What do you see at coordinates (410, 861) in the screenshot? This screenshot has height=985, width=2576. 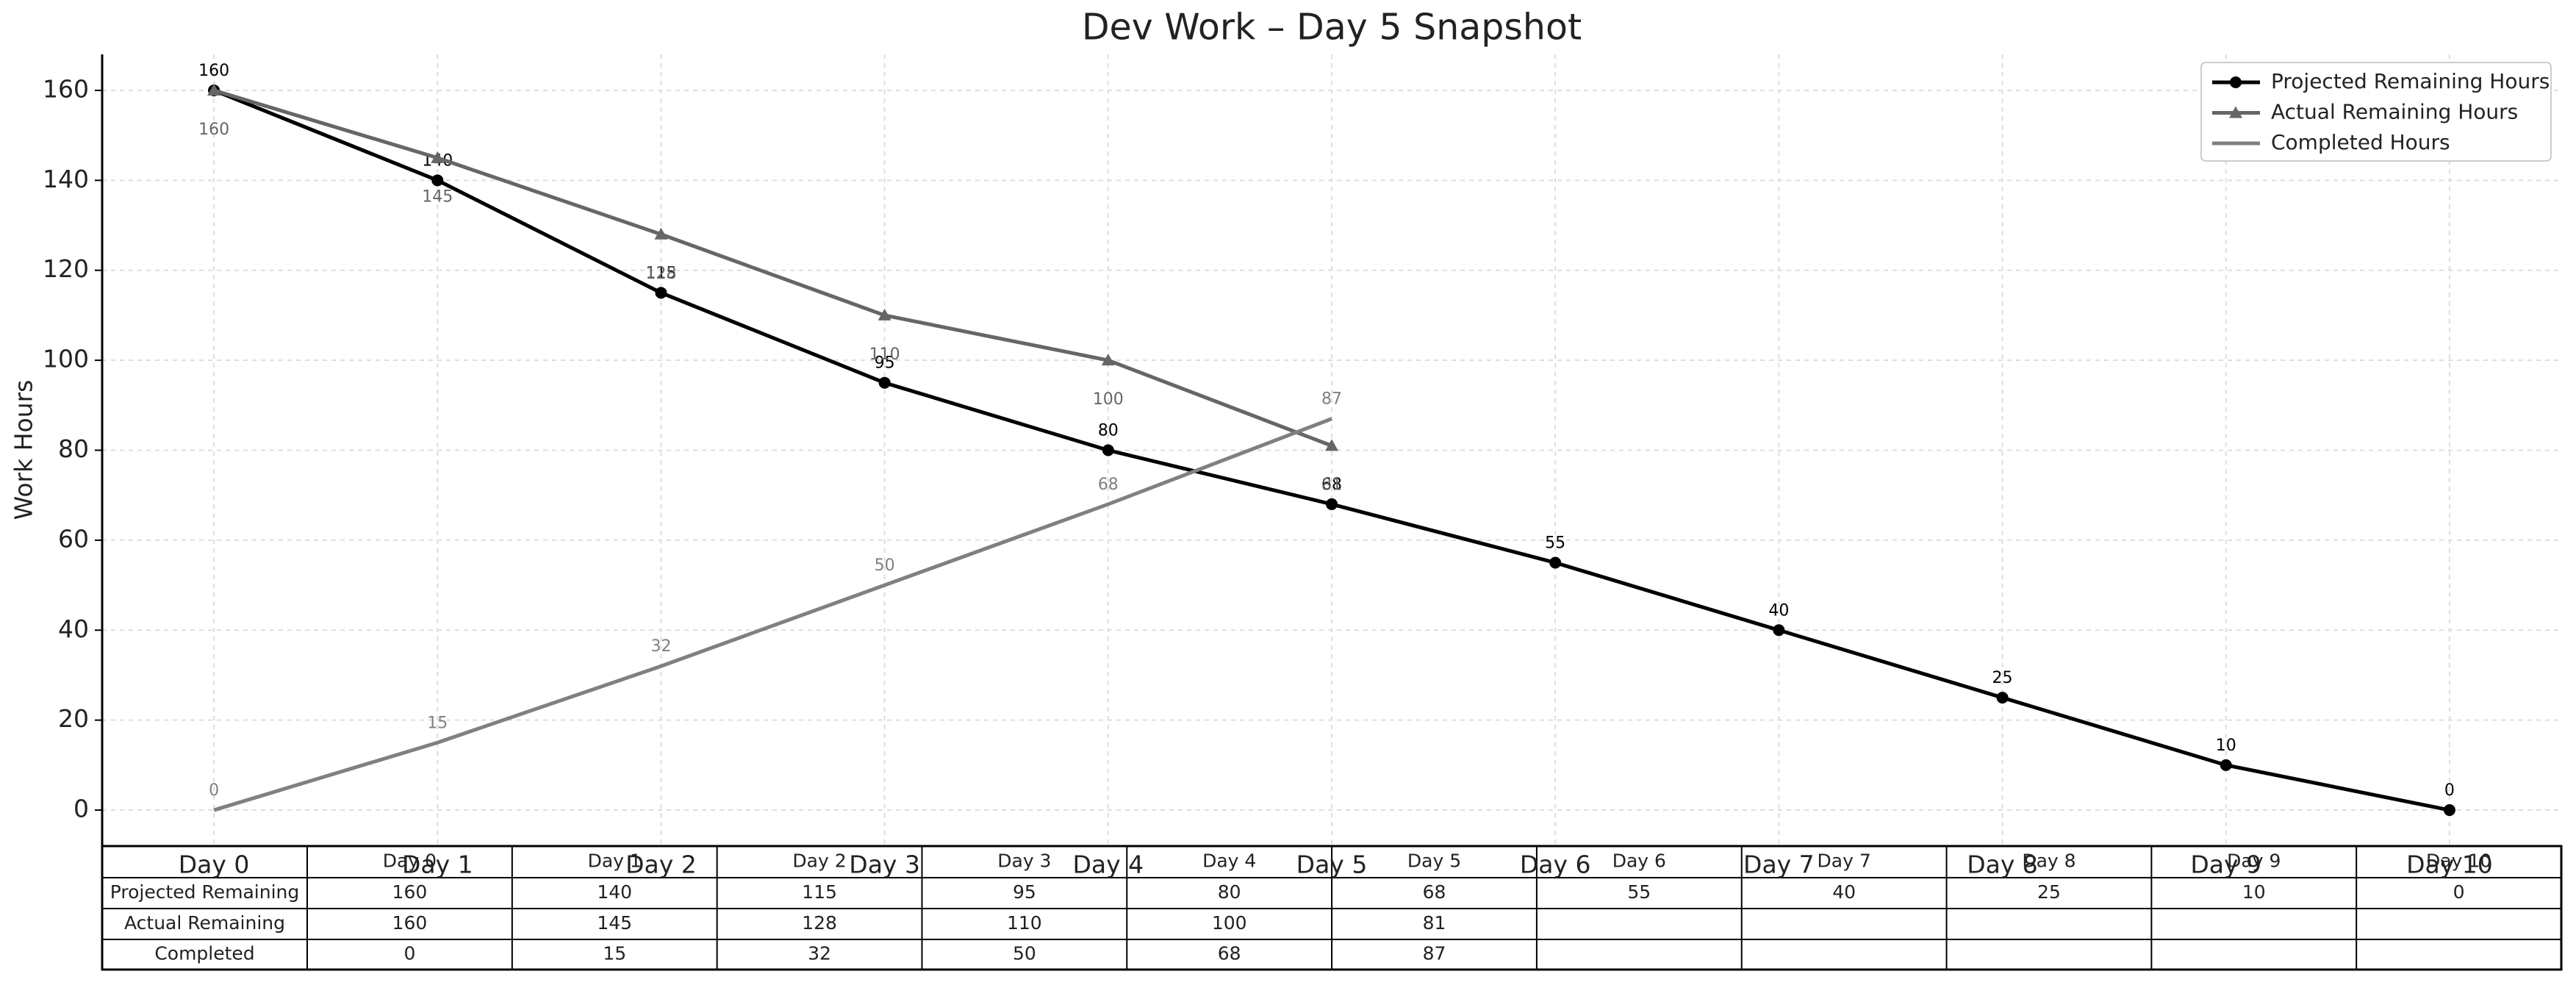 I see `table-header: Day 0` at bounding box center [410, 861].